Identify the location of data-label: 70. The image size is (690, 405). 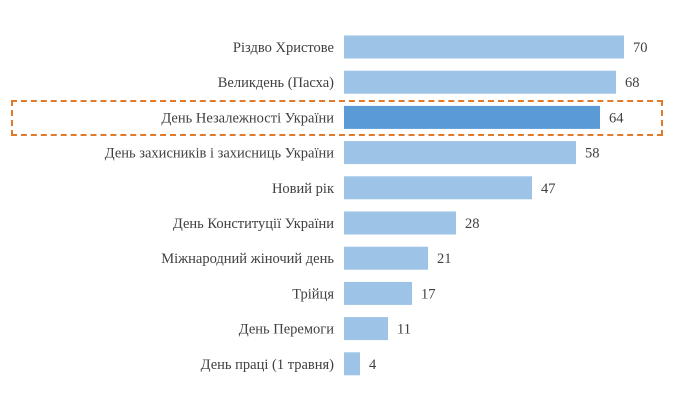
(640, 48).